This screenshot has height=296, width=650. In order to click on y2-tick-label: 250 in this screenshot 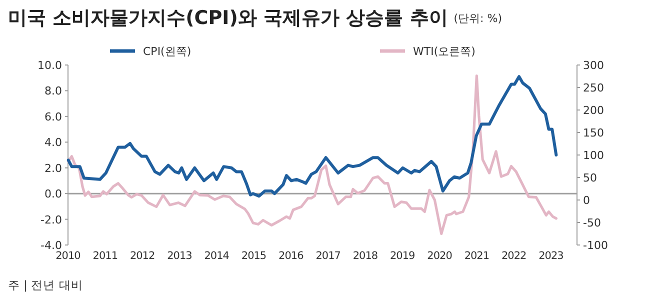, I will do `click(593, 88)`.